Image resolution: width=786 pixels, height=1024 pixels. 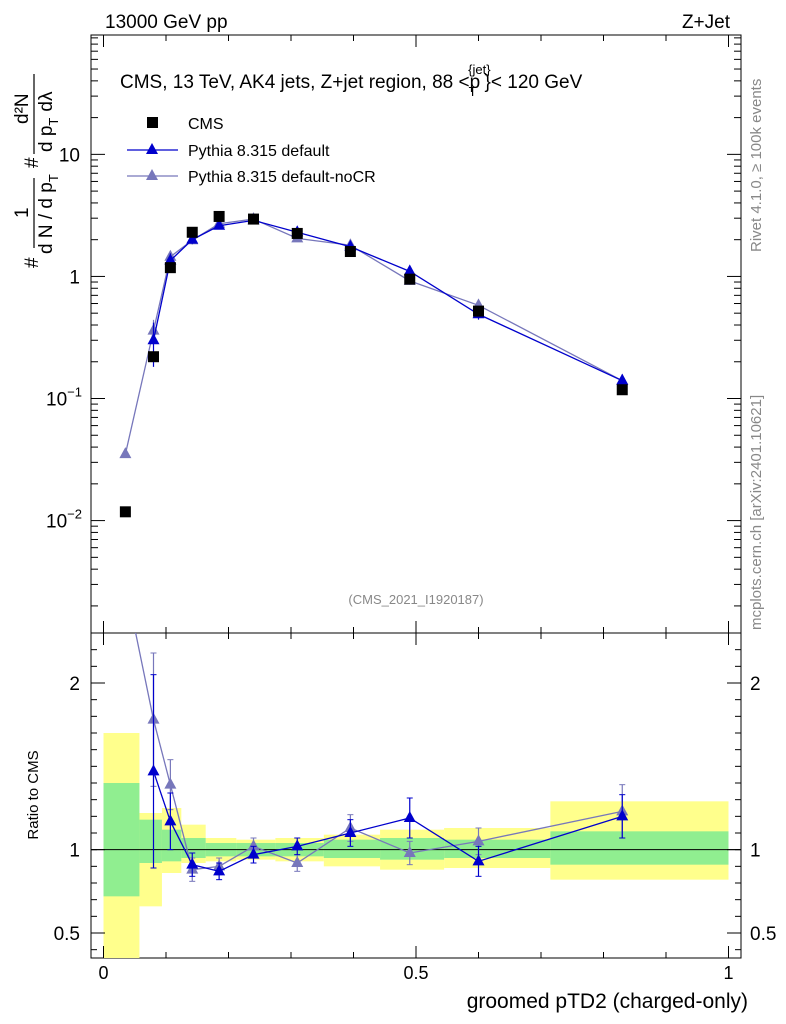 I want to click on source-label: mcplots.cern.ch [arXiv:2401.10621], so click(x=756, y=512).